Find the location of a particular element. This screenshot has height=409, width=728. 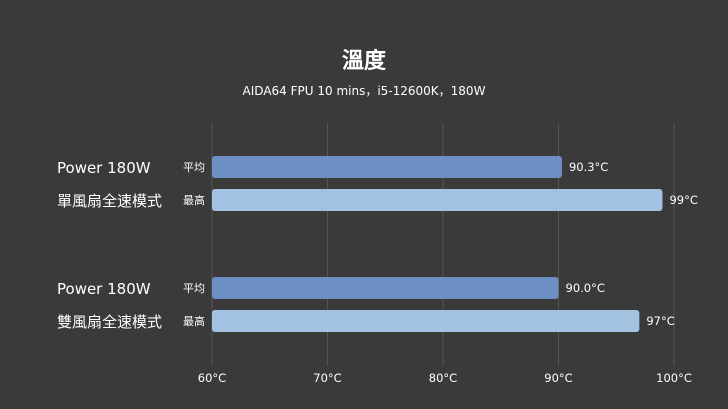

data-label: 99°C is located at coordinates (683, 200).